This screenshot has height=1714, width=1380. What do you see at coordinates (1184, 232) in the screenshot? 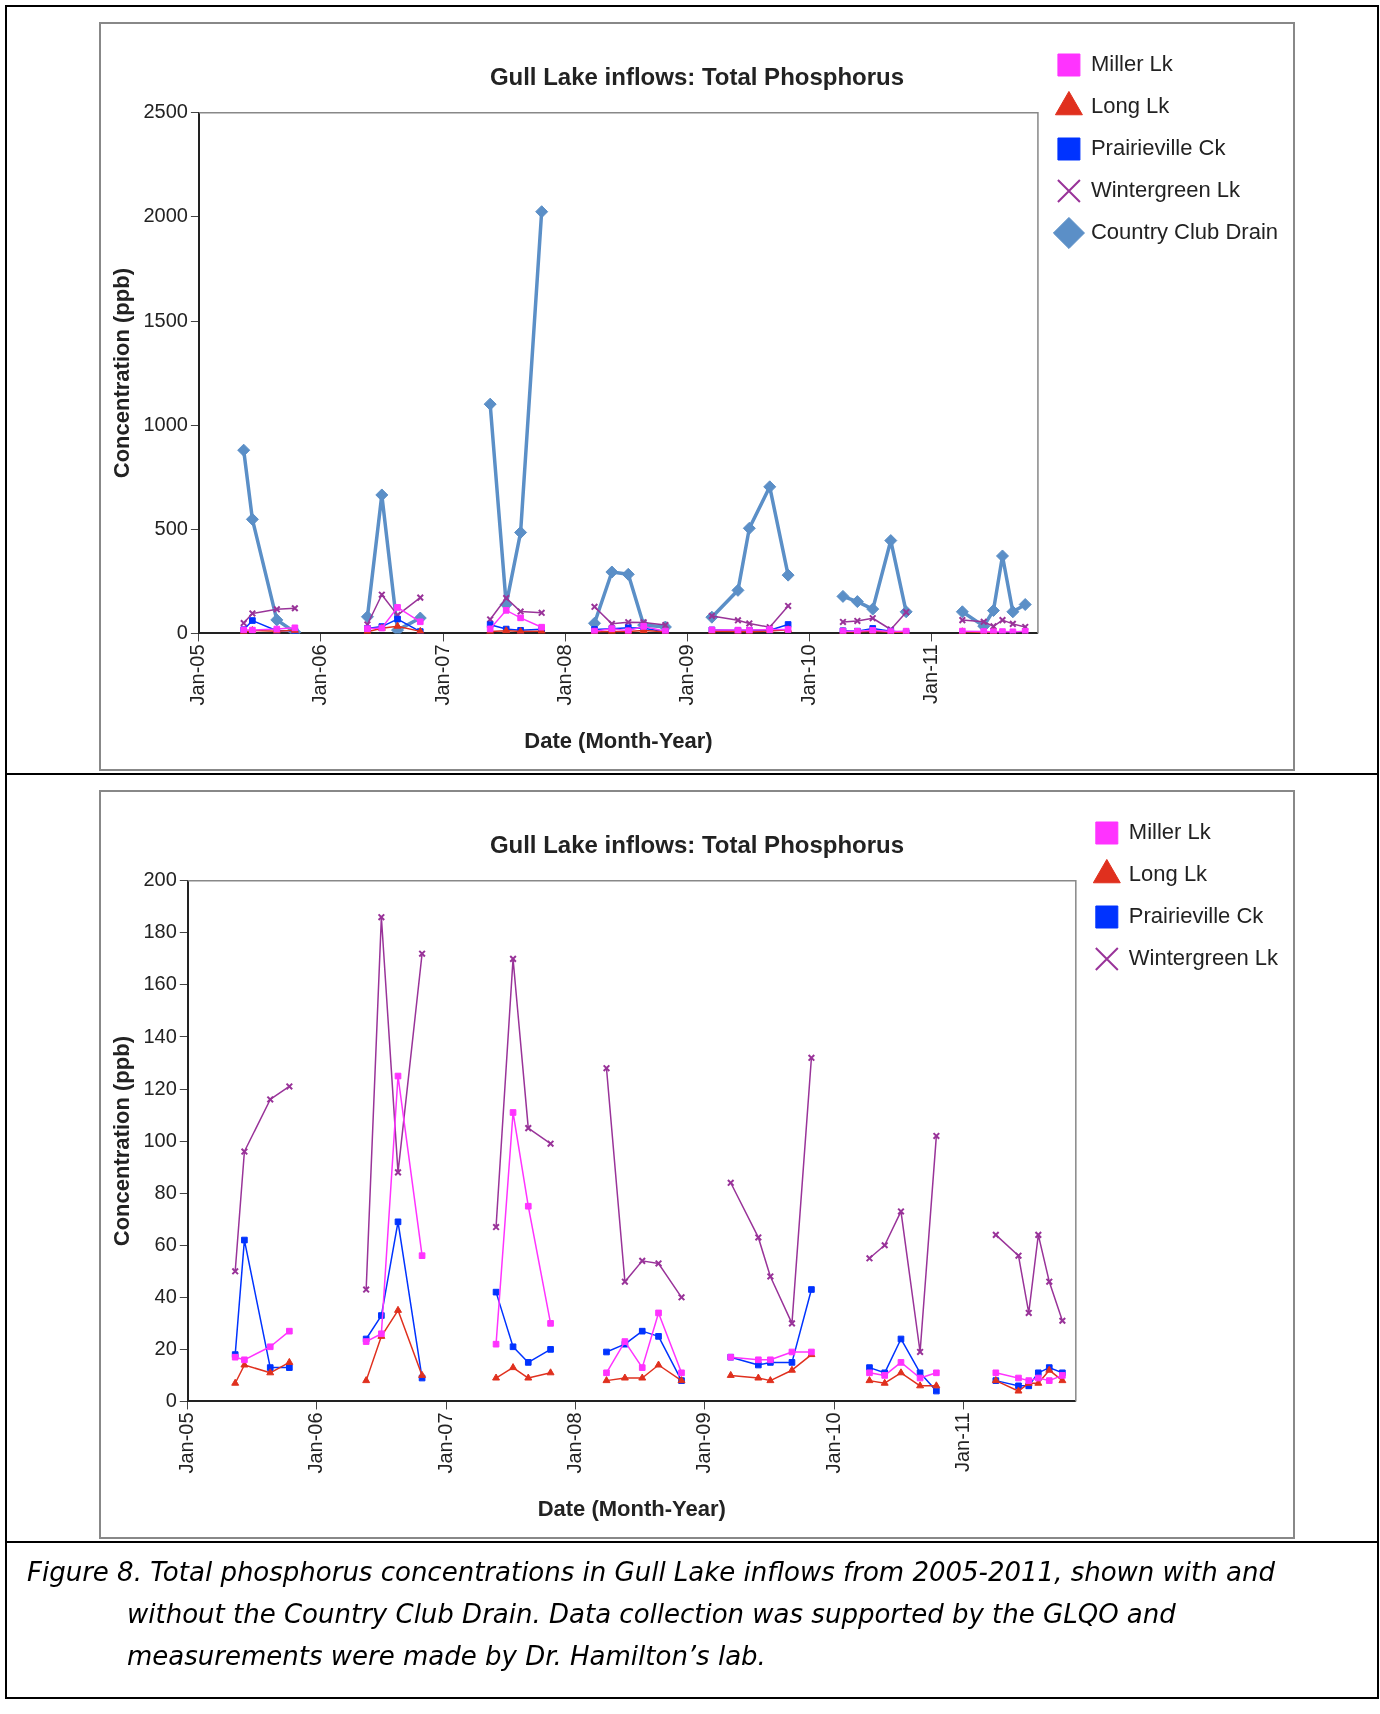
I see `legend-label: Country Club Drain` at bounding box center [1184, 232].